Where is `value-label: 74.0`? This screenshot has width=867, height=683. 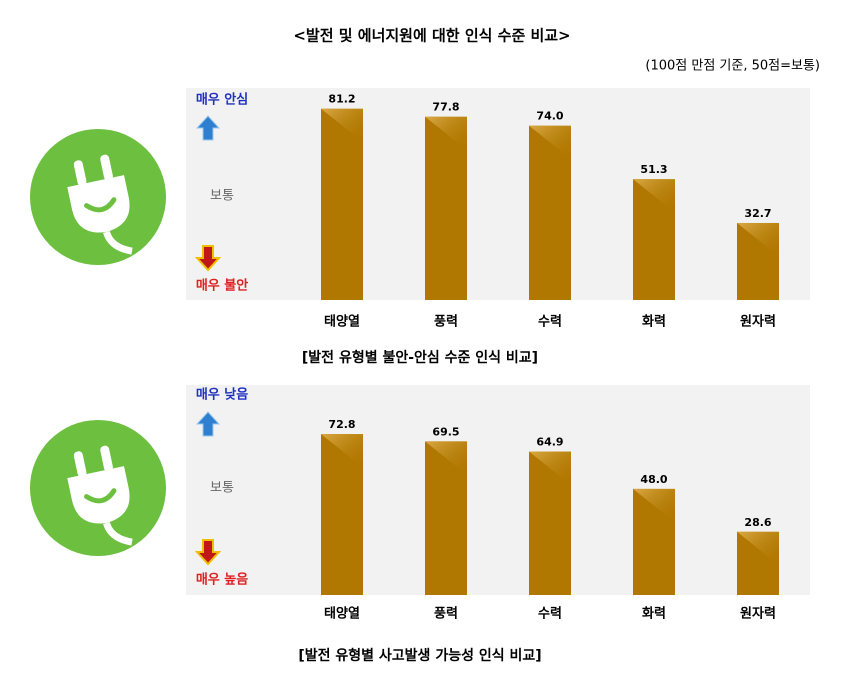 value-label: 74.0 is located at coordinates (549, 116).